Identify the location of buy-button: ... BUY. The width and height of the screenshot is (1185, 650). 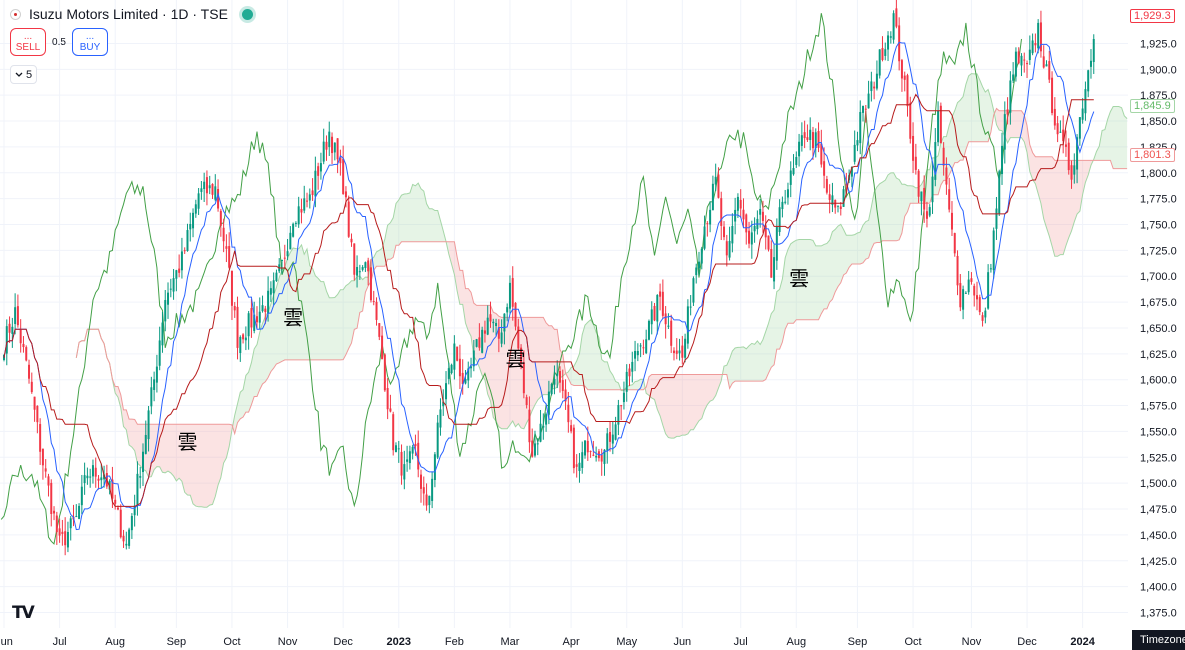
(90, 42).